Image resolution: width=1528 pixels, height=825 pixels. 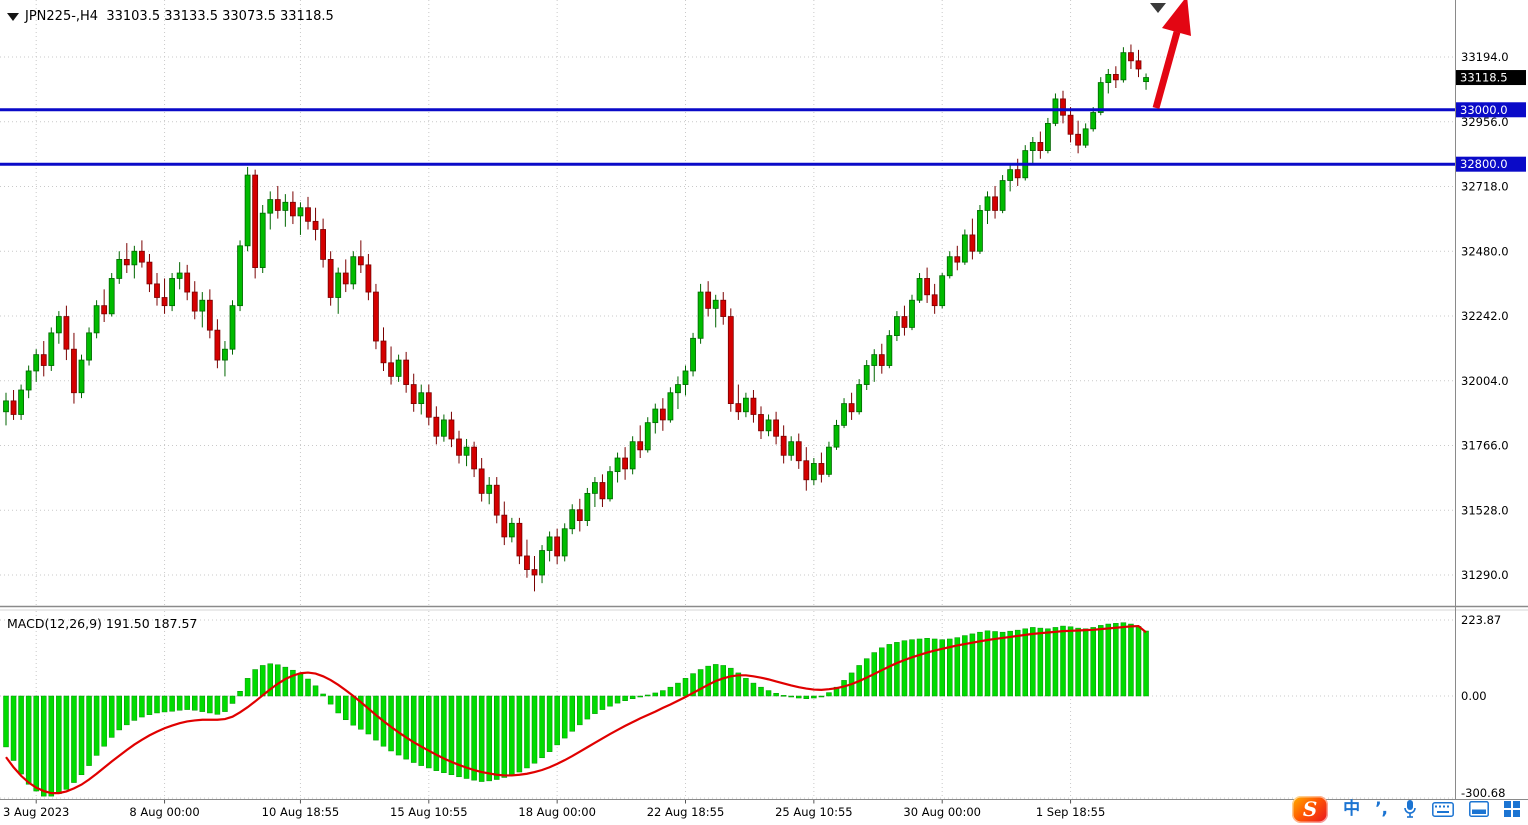 I want to click on ime-chinese-icon: 中, so click(x=1352, y=808).